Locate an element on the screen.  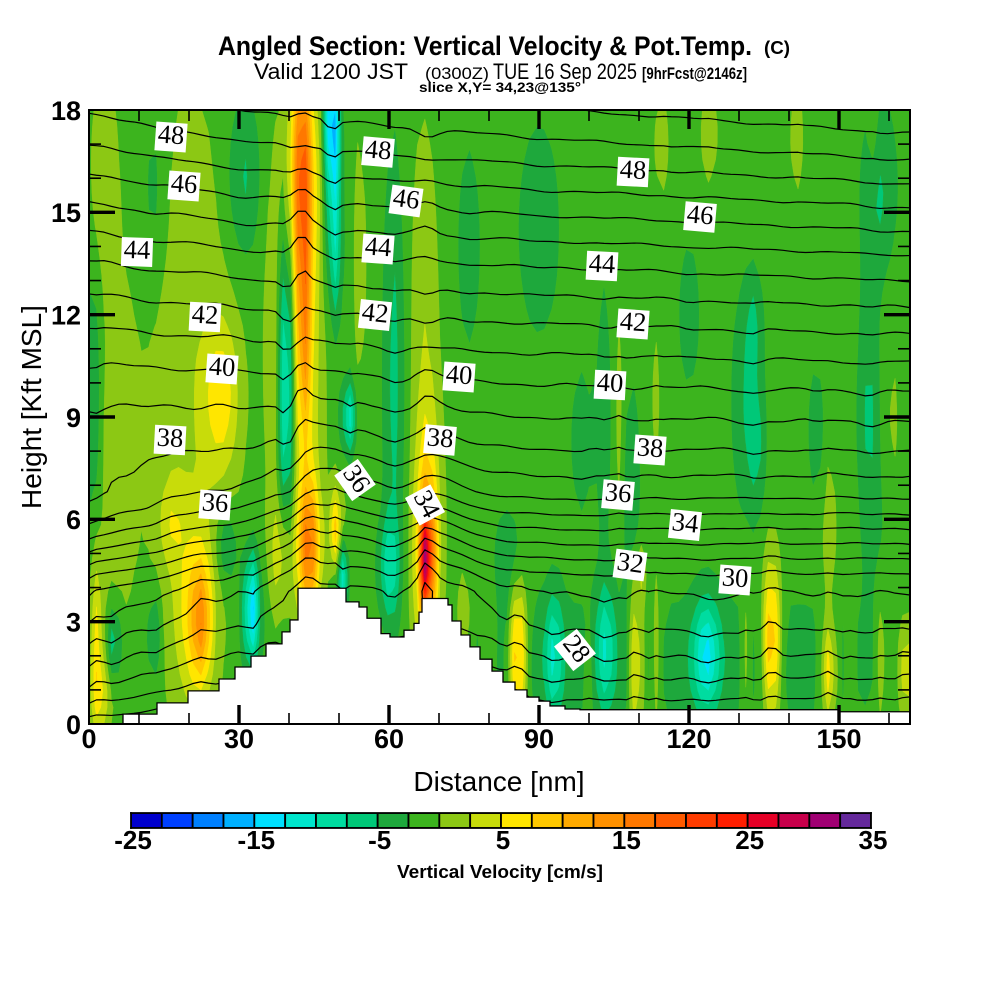
svg-text: 34 is located at coordinates (685, 522).